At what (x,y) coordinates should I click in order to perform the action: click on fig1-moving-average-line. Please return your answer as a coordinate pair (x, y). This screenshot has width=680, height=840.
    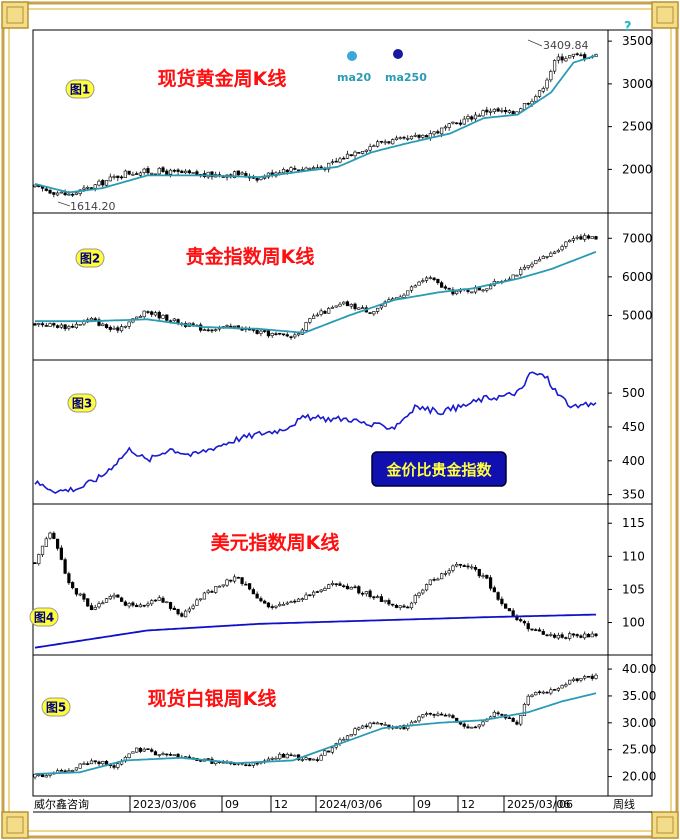
    Looking at the image, I should click on (315, 124).